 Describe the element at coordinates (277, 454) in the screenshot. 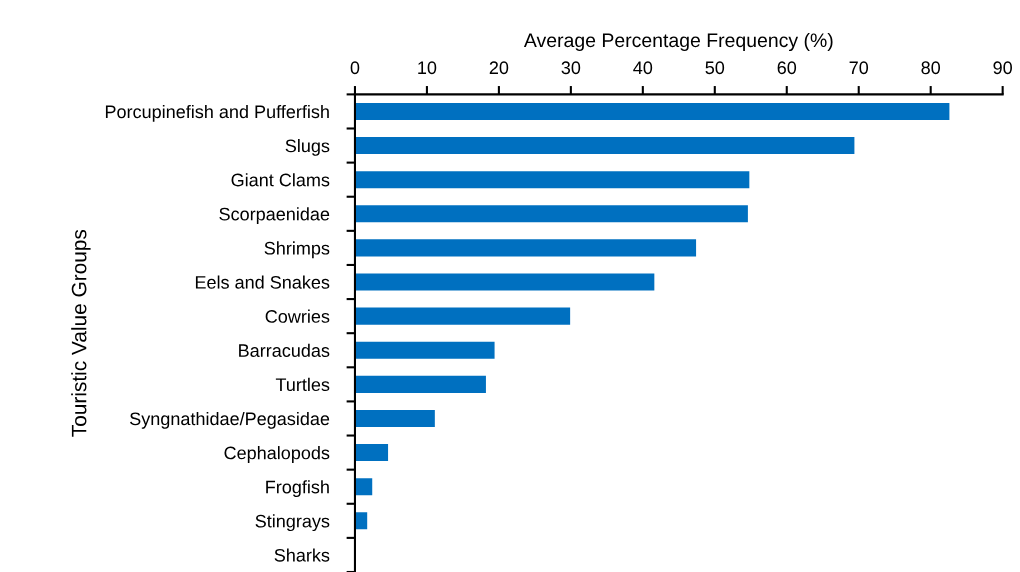

I see `y-tick-label: Cephalopods` at that location.